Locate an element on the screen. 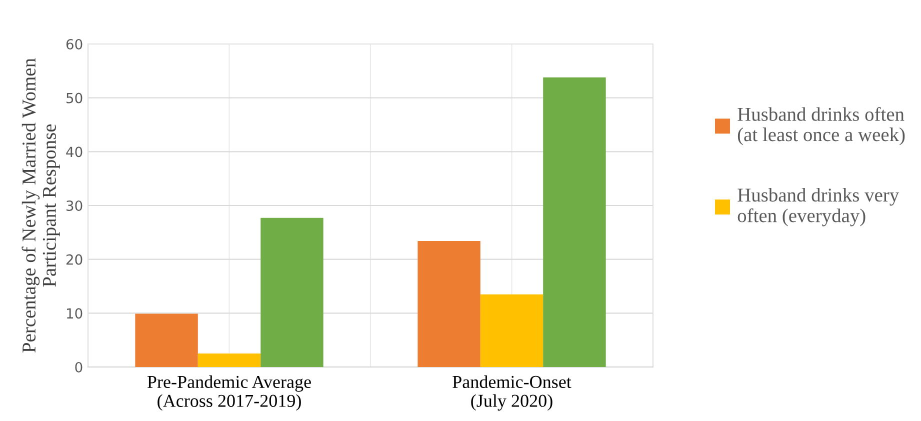  y-tick-label: 50 is located at coordinates (74, 98).